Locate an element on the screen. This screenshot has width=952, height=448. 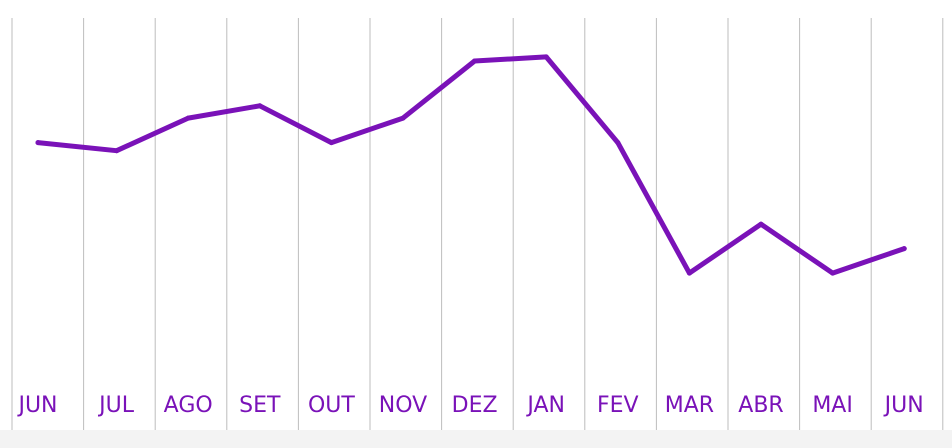
x-tick-label: SET is located at coordinates (260, 405).